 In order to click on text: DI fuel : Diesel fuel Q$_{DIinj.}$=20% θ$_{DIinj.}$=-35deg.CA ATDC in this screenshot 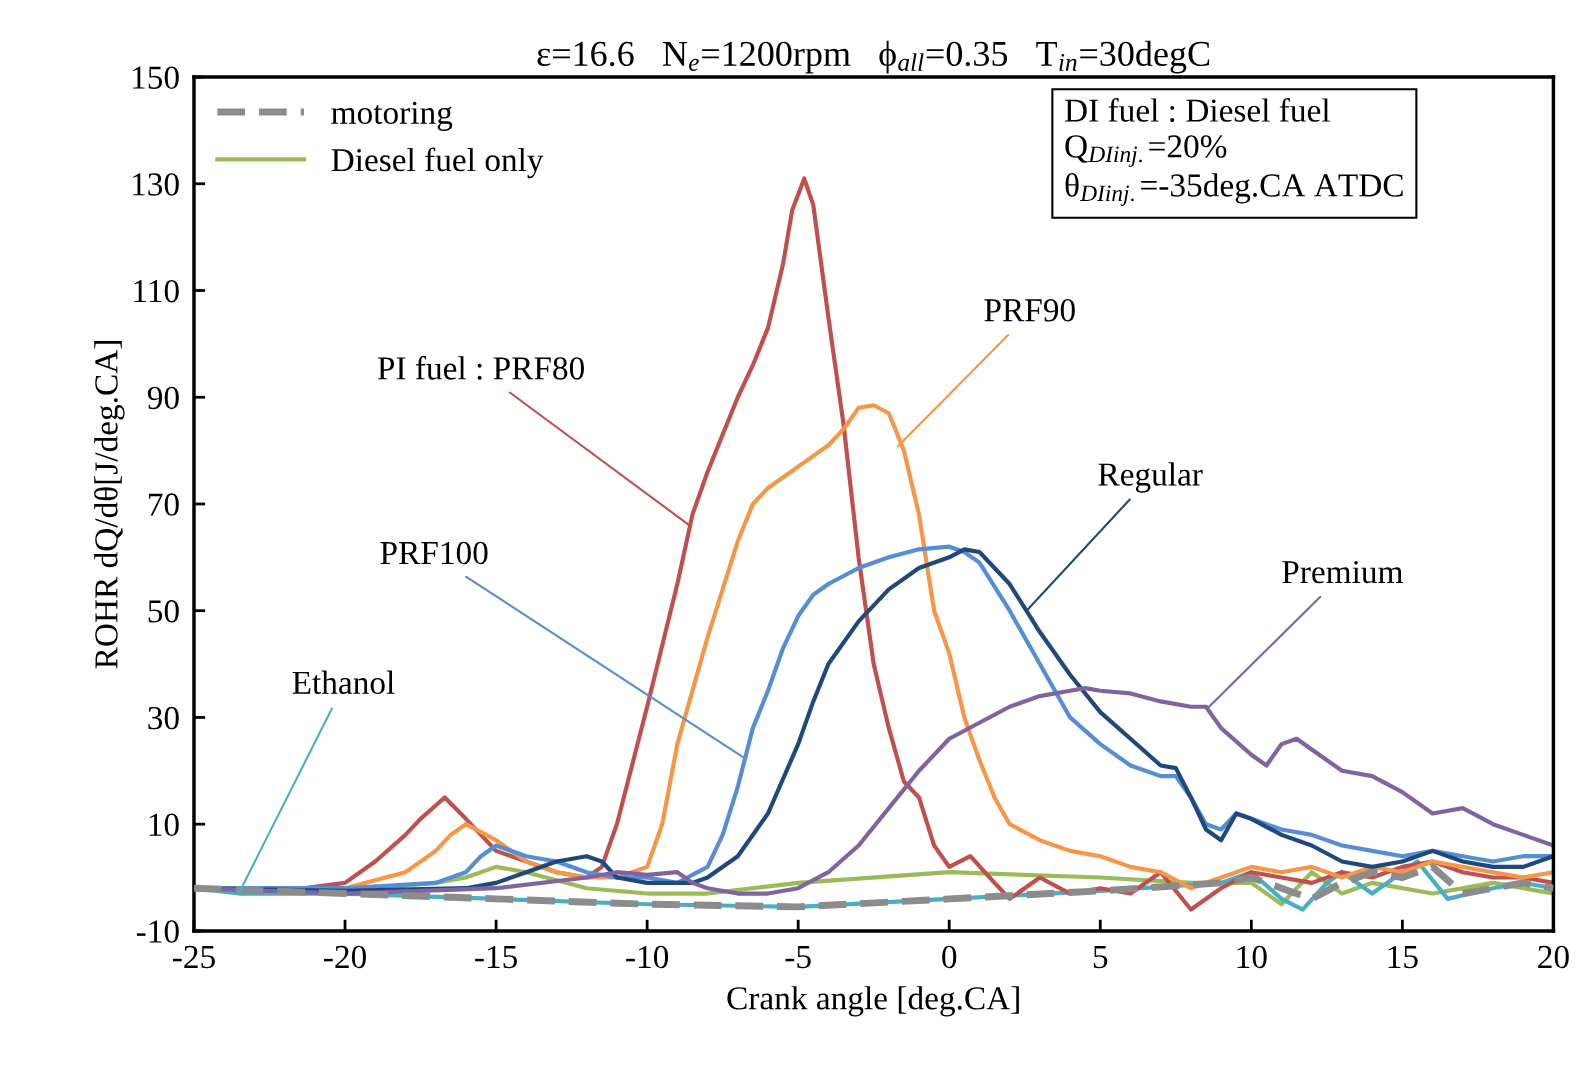, I will do `click(1233, 152)`.